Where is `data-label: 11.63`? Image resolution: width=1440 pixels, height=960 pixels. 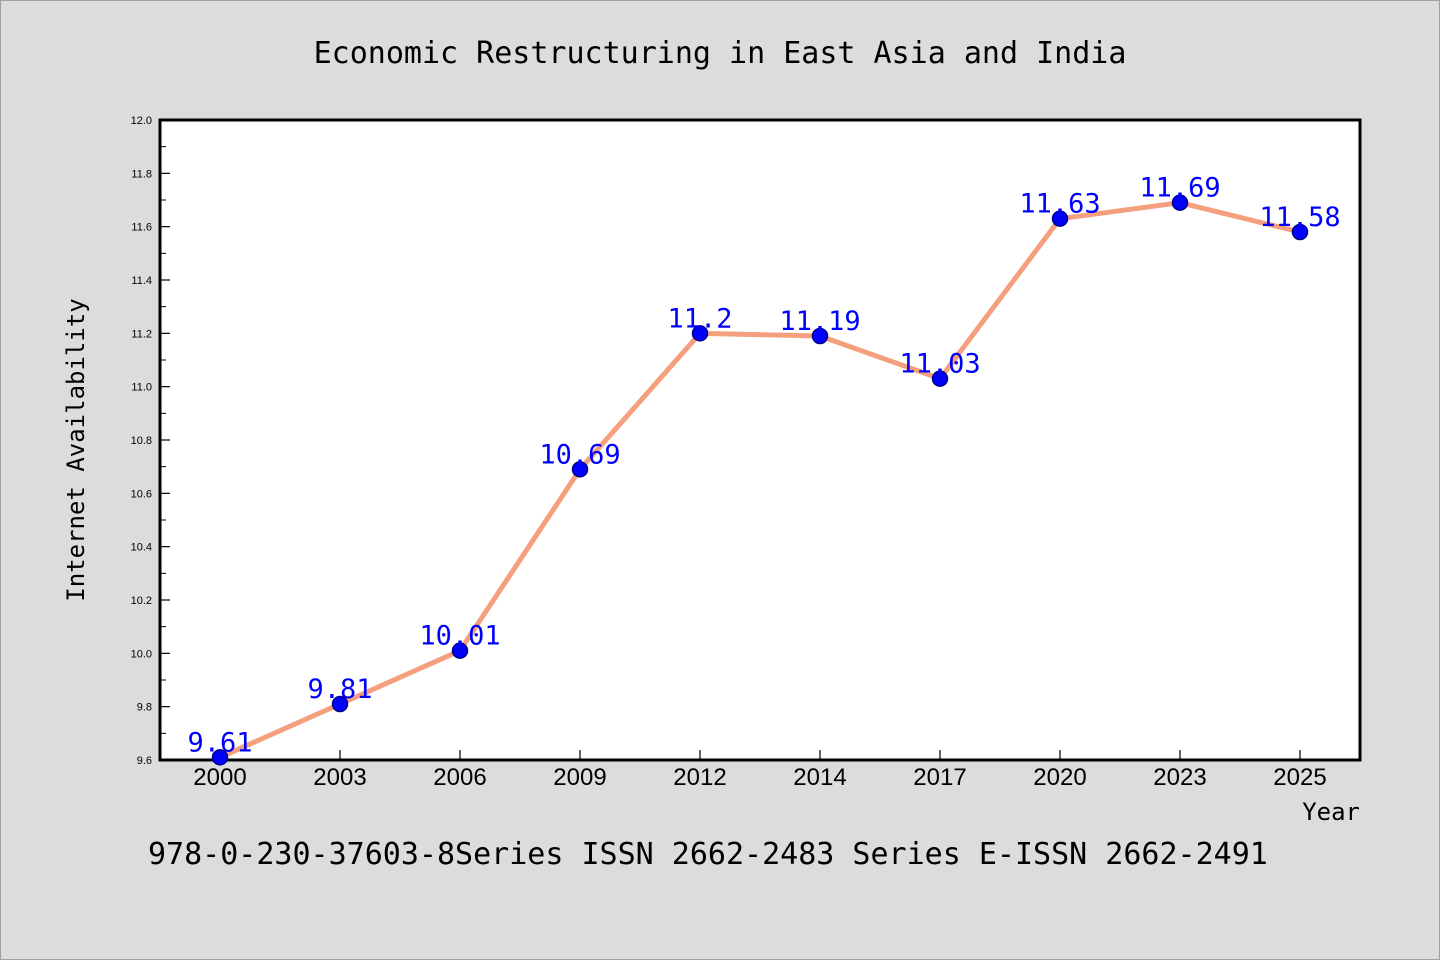
data-label: 11.63 is located at coordinates (1059, 204).